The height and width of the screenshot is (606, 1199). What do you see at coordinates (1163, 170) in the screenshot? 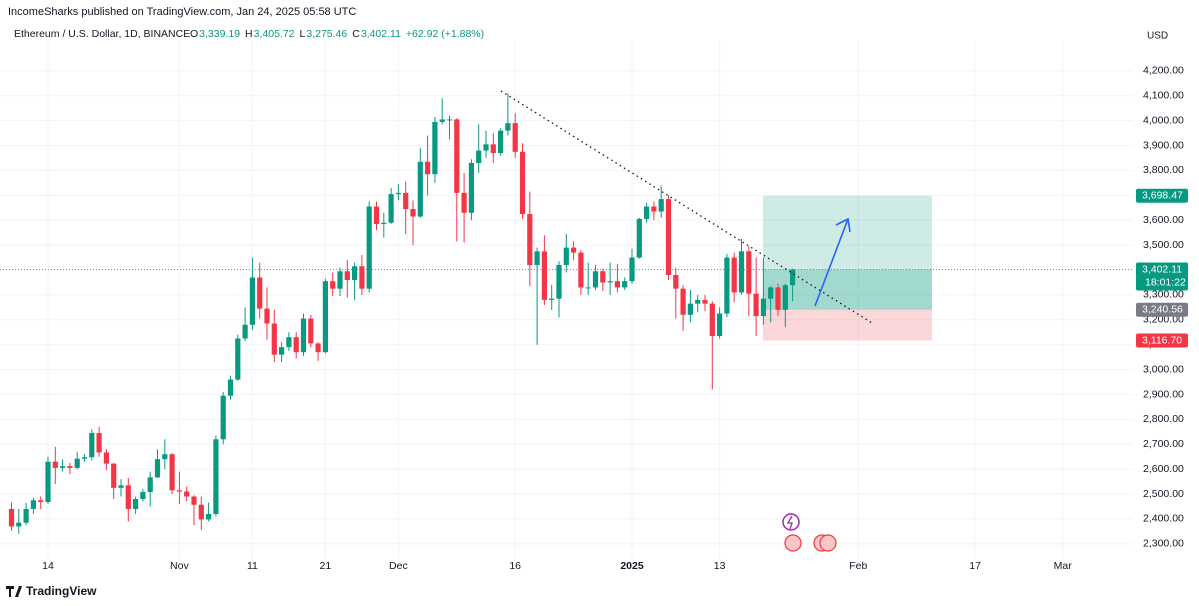
I see `y-tick-label: 3,800.00` at bounding box center [1163, 170].